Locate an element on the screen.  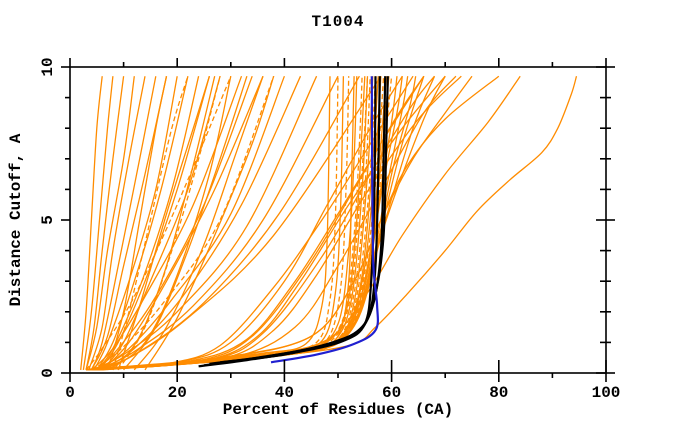
y-axis-title: Distance Cutoff, A is located at coordinates (16, 220).